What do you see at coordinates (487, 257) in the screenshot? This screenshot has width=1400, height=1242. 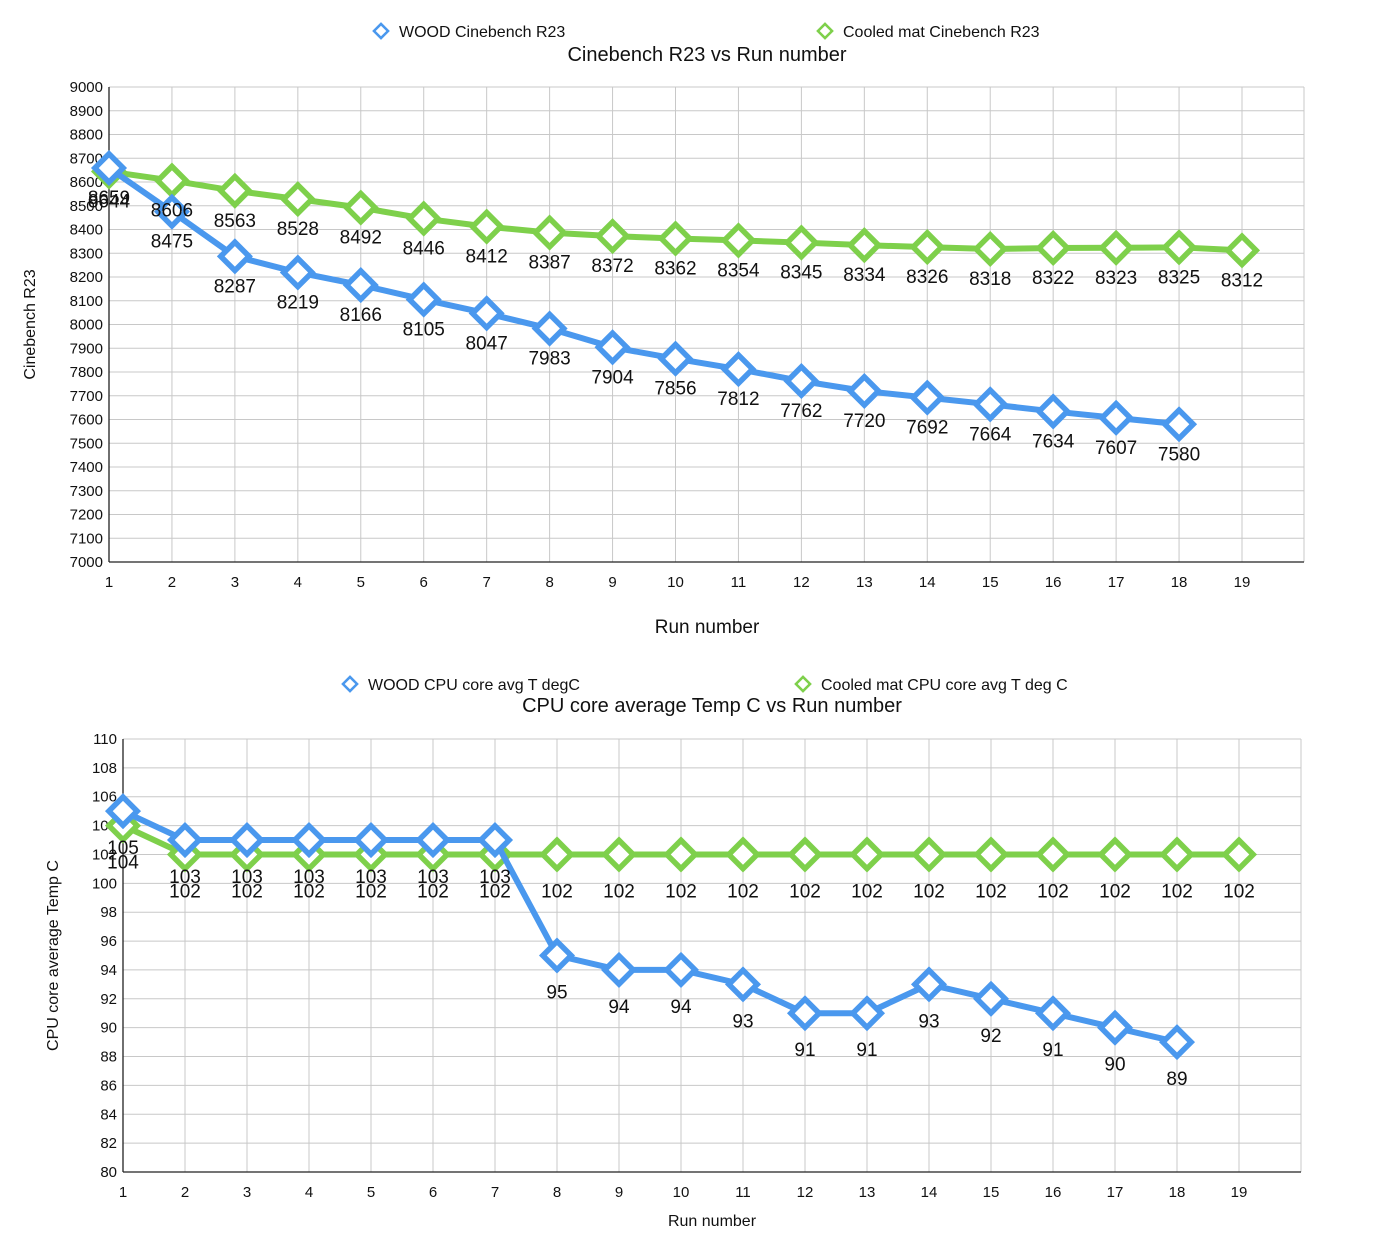 I see `c1-data-label-1: 8412` at bounding box center [487, 257].